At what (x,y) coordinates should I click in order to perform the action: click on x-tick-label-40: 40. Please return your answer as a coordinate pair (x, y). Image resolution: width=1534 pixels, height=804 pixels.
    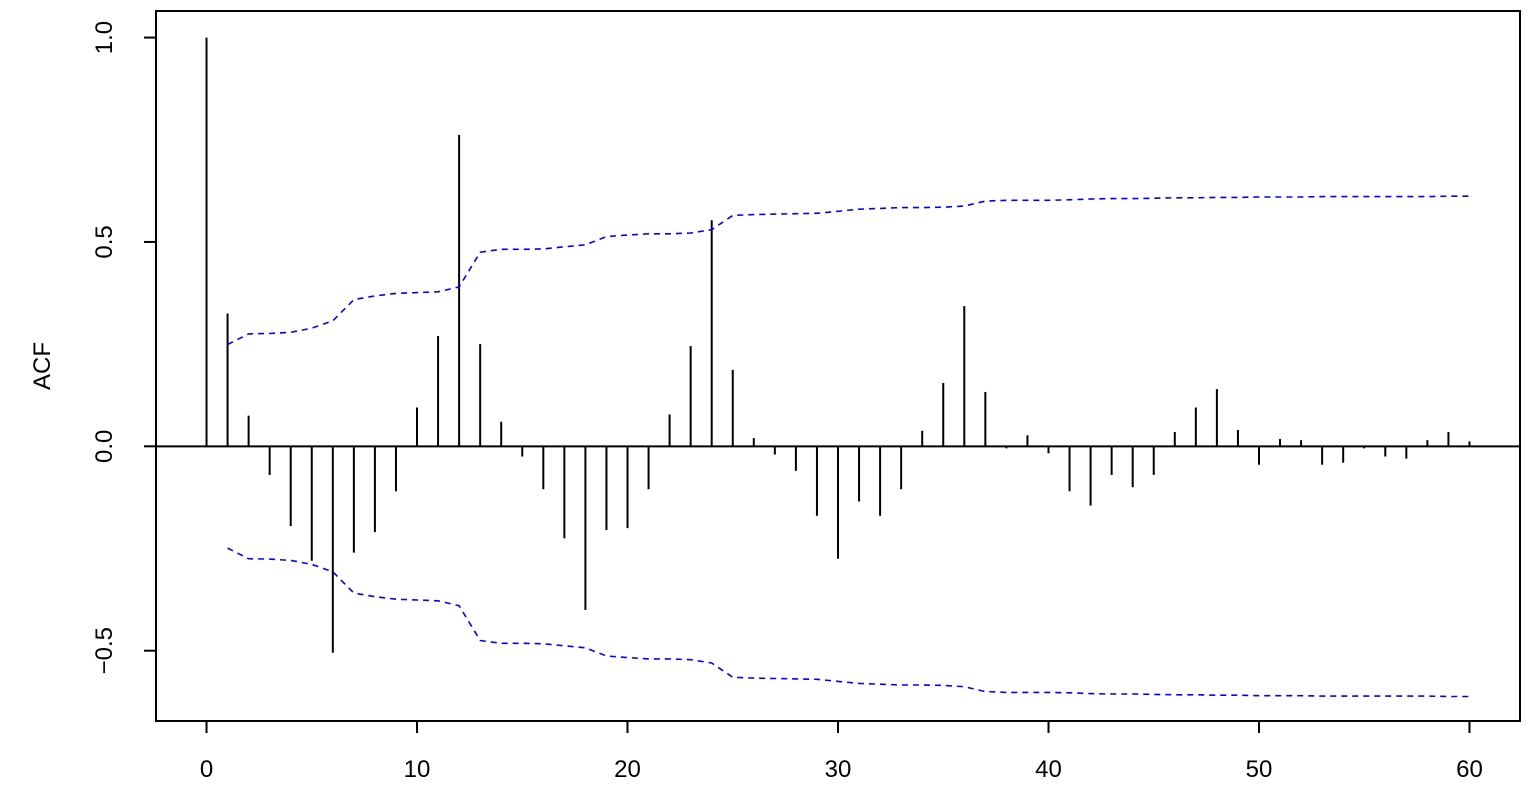
    Looking at the image, I should click on (1048, 769).